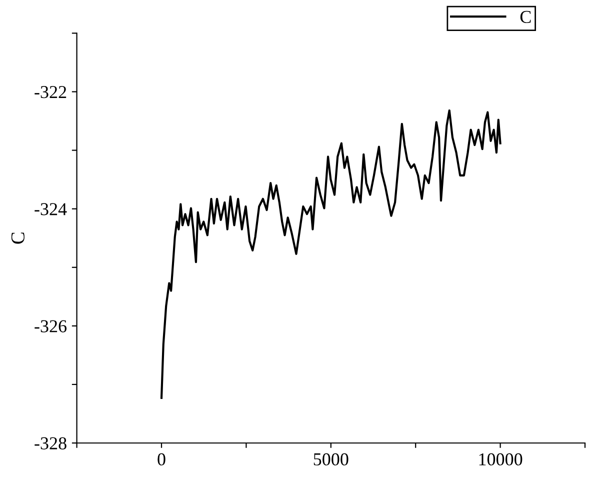  What do you see at coordinates (162, 459) in the screenshot?
I see `x-tick-label: 0` at bounding box center [162, 459].